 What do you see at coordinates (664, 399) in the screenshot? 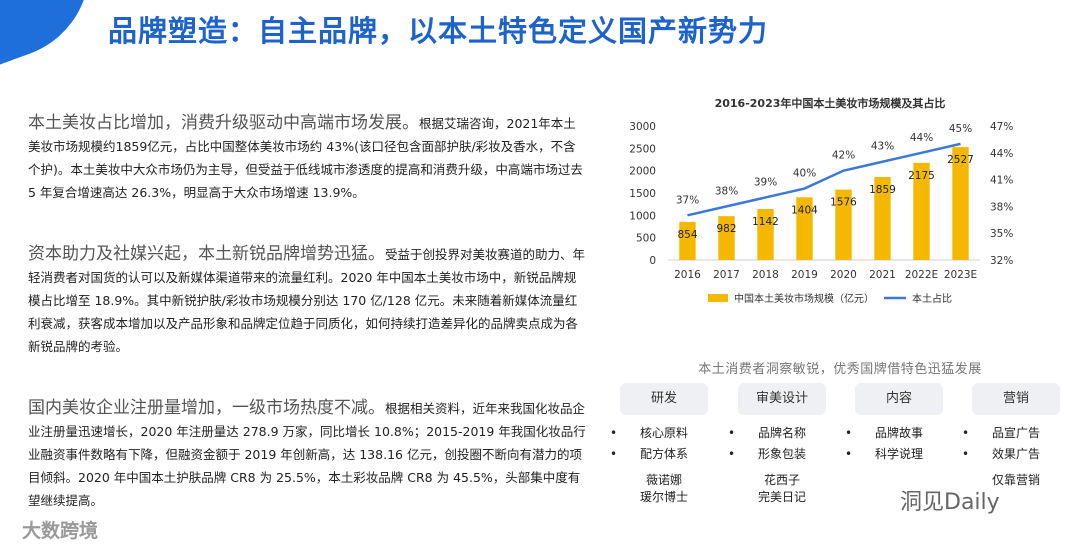
I see `feature-head: 研发` at bounding box center [664, 399].